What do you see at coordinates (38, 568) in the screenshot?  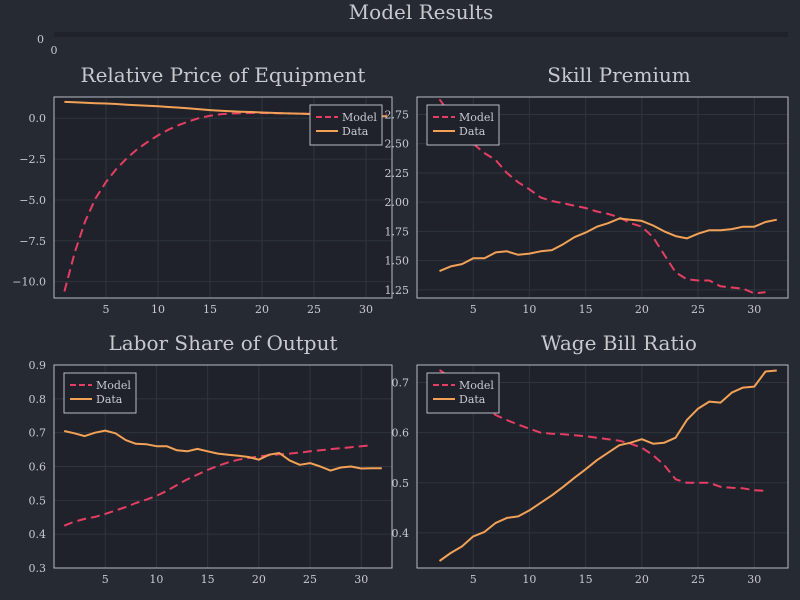 I see `y-tick-label: 0.3` at bounding box center [38, 568].